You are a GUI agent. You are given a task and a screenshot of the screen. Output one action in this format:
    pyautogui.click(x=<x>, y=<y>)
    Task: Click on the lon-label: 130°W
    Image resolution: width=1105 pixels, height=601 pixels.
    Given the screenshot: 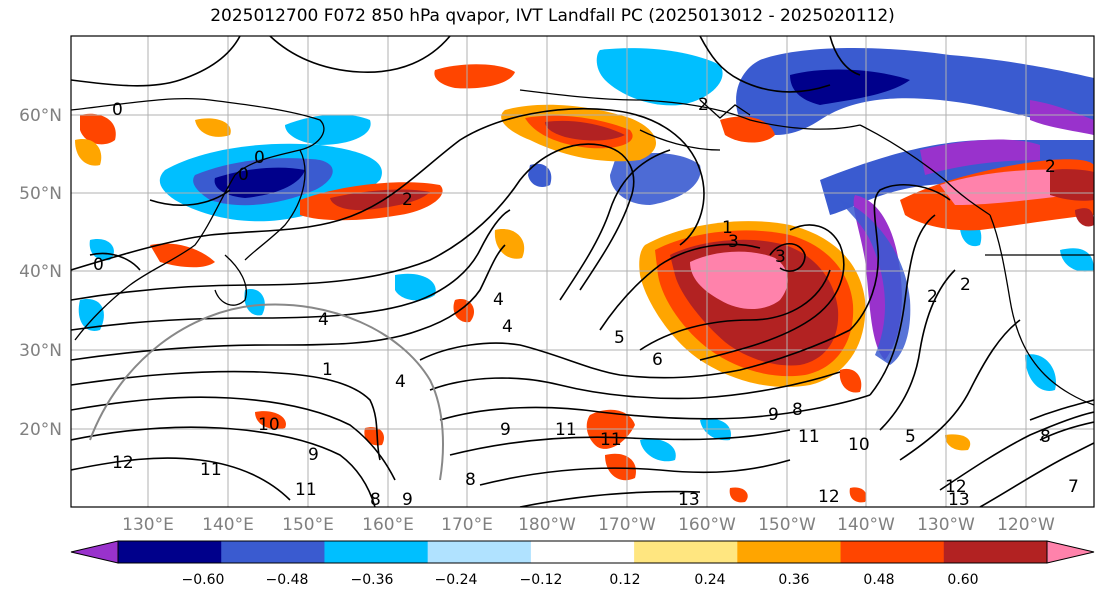 What is the action you would take?
    pyautogui.click(x=946, y=525)
    